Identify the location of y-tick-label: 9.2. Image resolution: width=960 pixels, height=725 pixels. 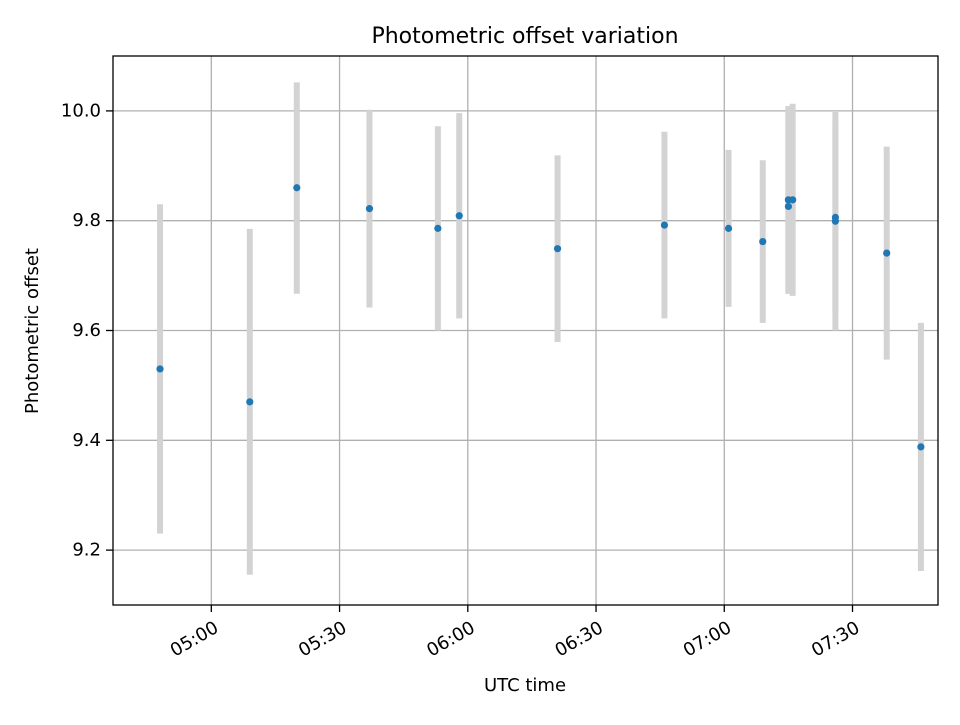
(86, 550).